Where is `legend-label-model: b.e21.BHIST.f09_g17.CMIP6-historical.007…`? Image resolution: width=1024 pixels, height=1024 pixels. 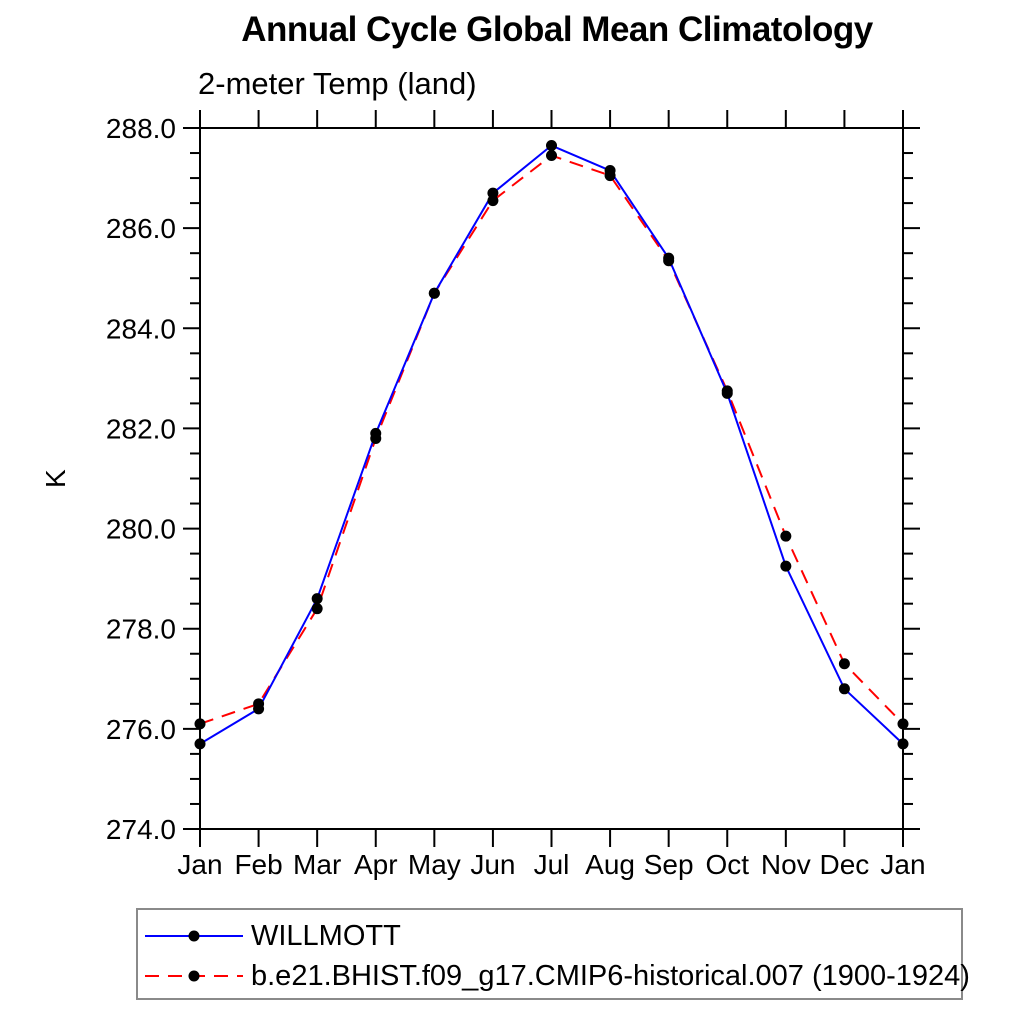 legend-label-model: b.e21.BHIST.f09_g17.CMIP6-historical.007… is located at coordinates (610, 975).